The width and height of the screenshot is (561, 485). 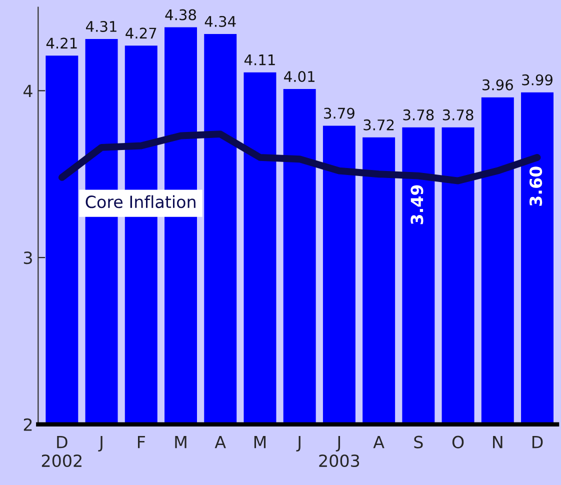 I want to click on data-label: 4.34, so click(x=220, y=21).